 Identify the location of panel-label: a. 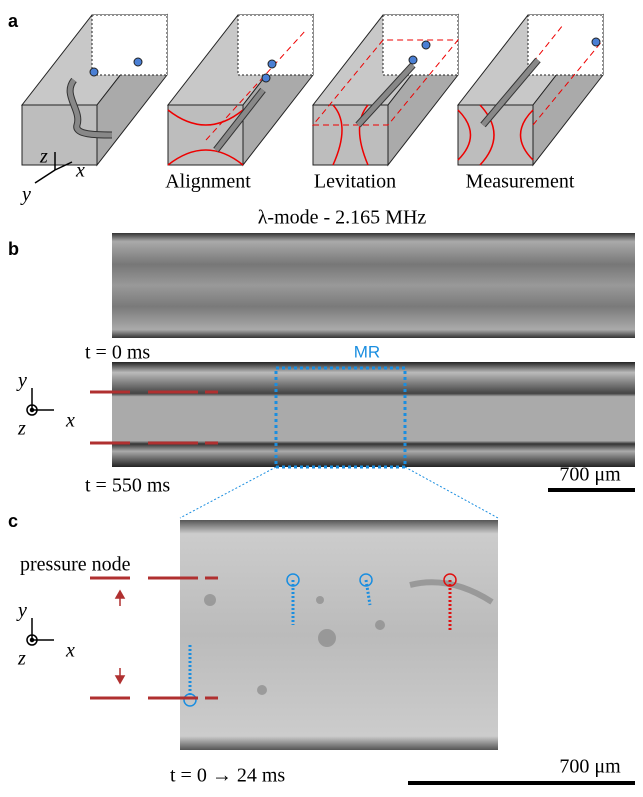
(13, 21).